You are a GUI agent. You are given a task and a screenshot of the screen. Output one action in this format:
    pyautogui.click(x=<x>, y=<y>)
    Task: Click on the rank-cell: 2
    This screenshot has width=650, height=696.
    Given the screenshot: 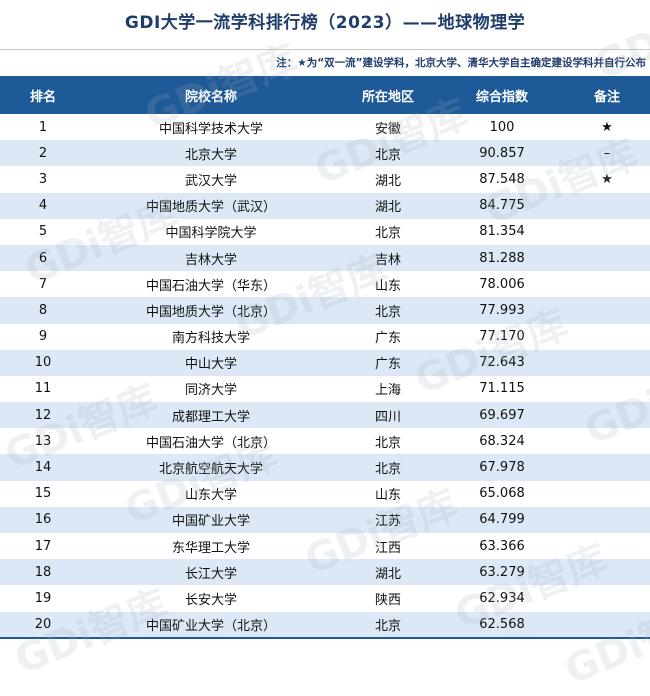 What is the action you would take?
    pyautogui.click(x=43, y=153)
    